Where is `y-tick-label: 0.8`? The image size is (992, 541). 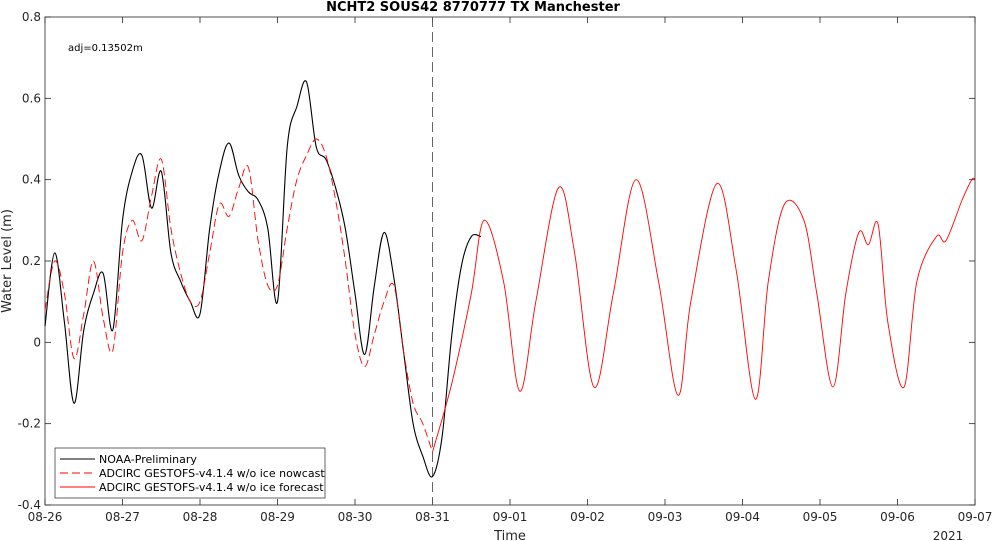 y-tick-label: 0.8 is located at coordinates (31, 17).